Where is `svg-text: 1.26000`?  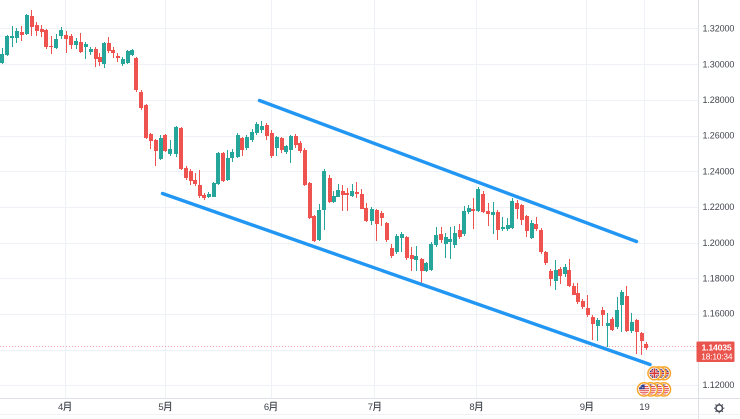 svg-text: 1.26000 is located at coordinates (719, 136).